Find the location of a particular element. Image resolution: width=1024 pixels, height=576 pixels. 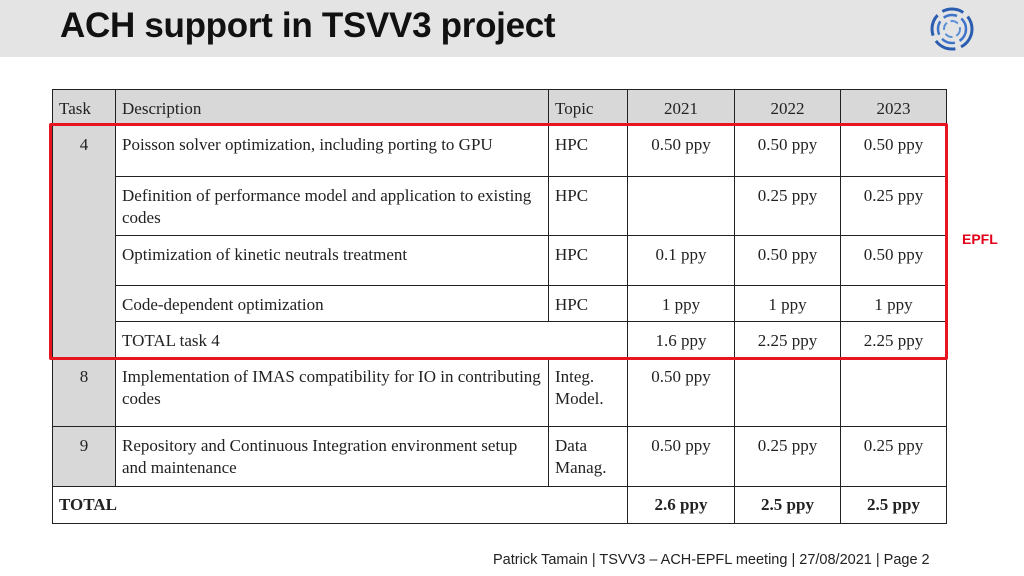

header-description: Description is located at coordinates (332, 107).